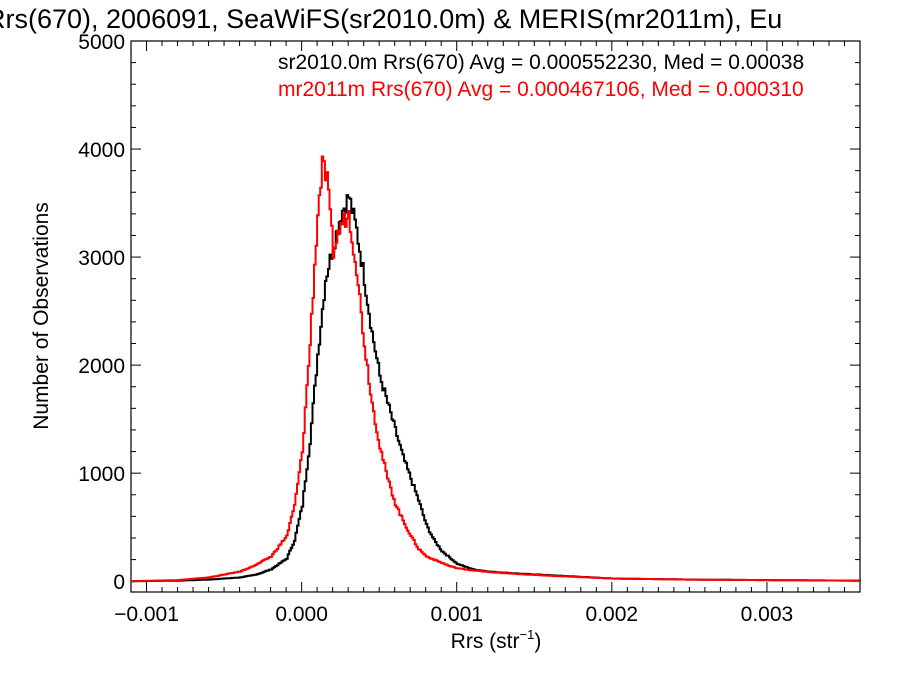  I want to click on x-axis-label-close: ), so click(537, 641).